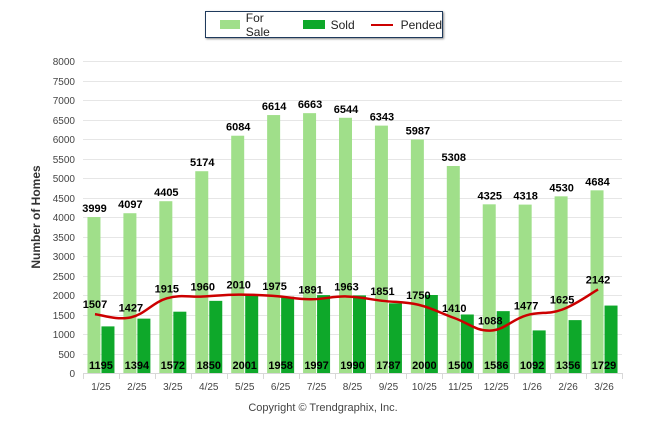 This screenshot has width=646, height=434. What do you see at coordinates (317, 387) in the screenshot?
I see `x-tick-label: 7/25` at bounding box center [317, 387].